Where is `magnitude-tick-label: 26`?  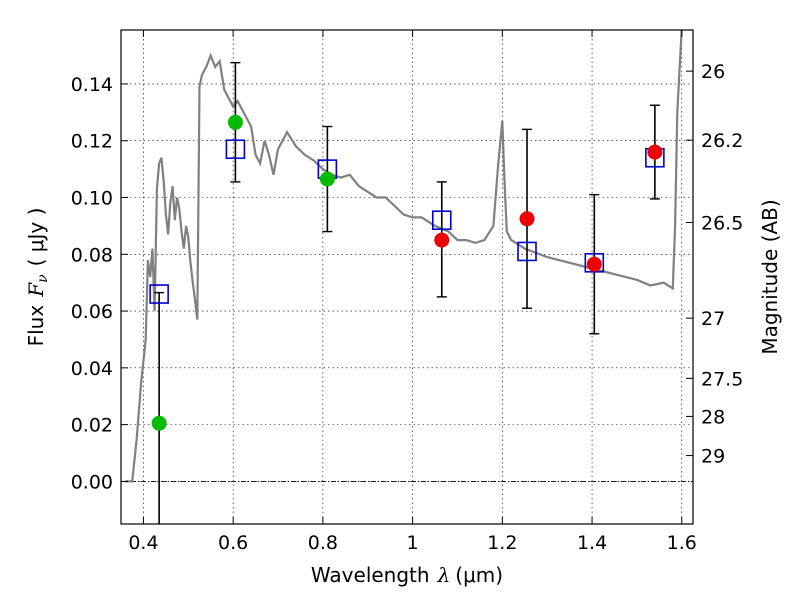
magnitude-tick-label: 26 is located at coordinates (713, 72).